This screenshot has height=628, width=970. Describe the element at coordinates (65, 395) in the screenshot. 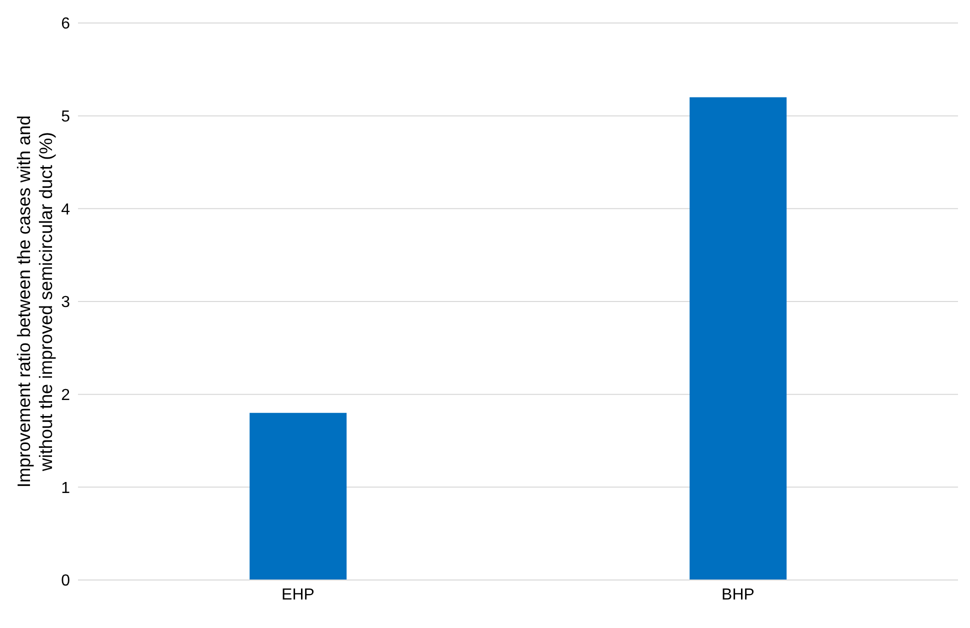

I see `y-tick-label: 2` at that location.